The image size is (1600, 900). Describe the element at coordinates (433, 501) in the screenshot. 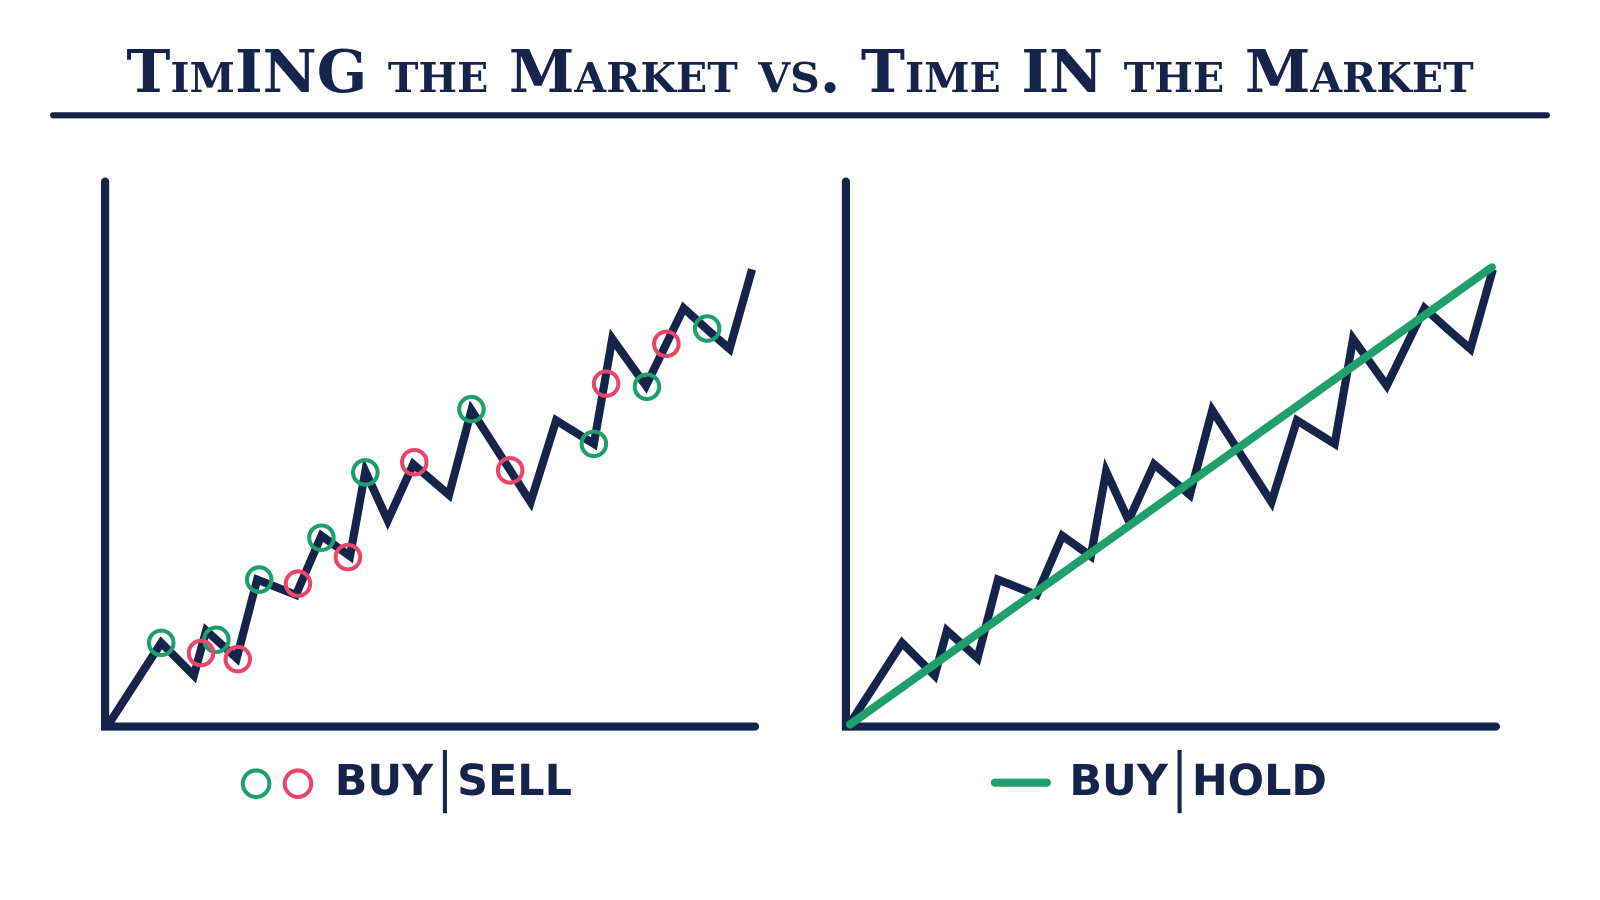

I see `sell-points` at that location.